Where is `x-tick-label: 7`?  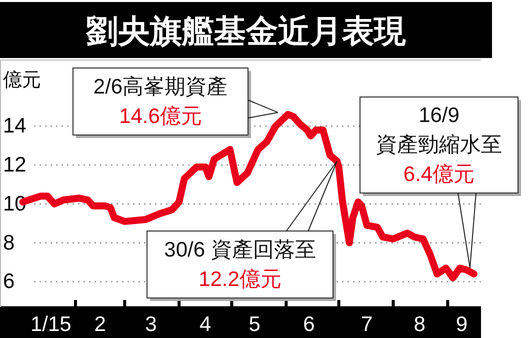 x-tick-label: 7 is located at coordinates (367, 324).